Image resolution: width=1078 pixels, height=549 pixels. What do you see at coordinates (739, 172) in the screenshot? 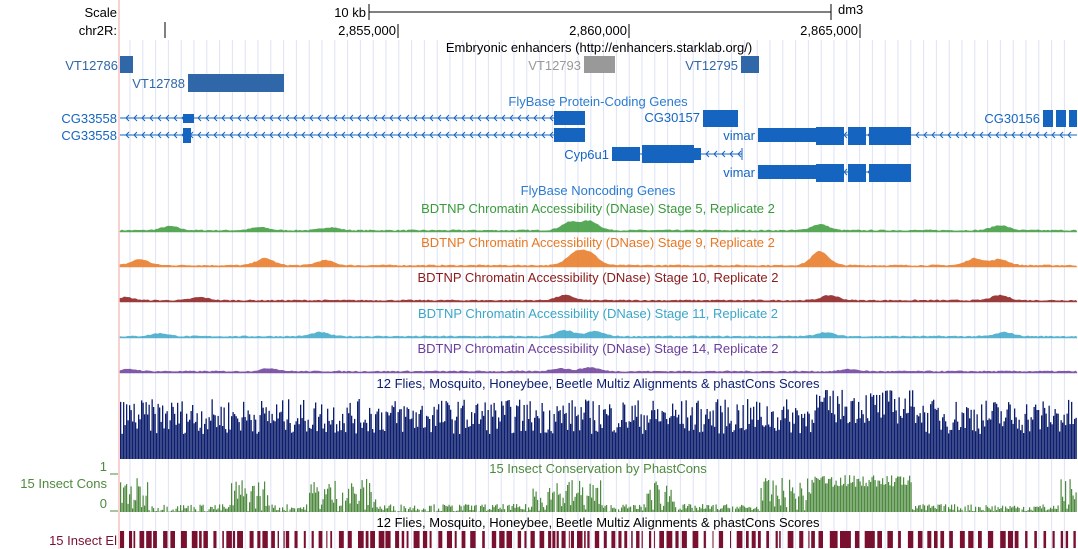
I see `gene-label-vimar-b: vimar` at bounding box center [739, 172].